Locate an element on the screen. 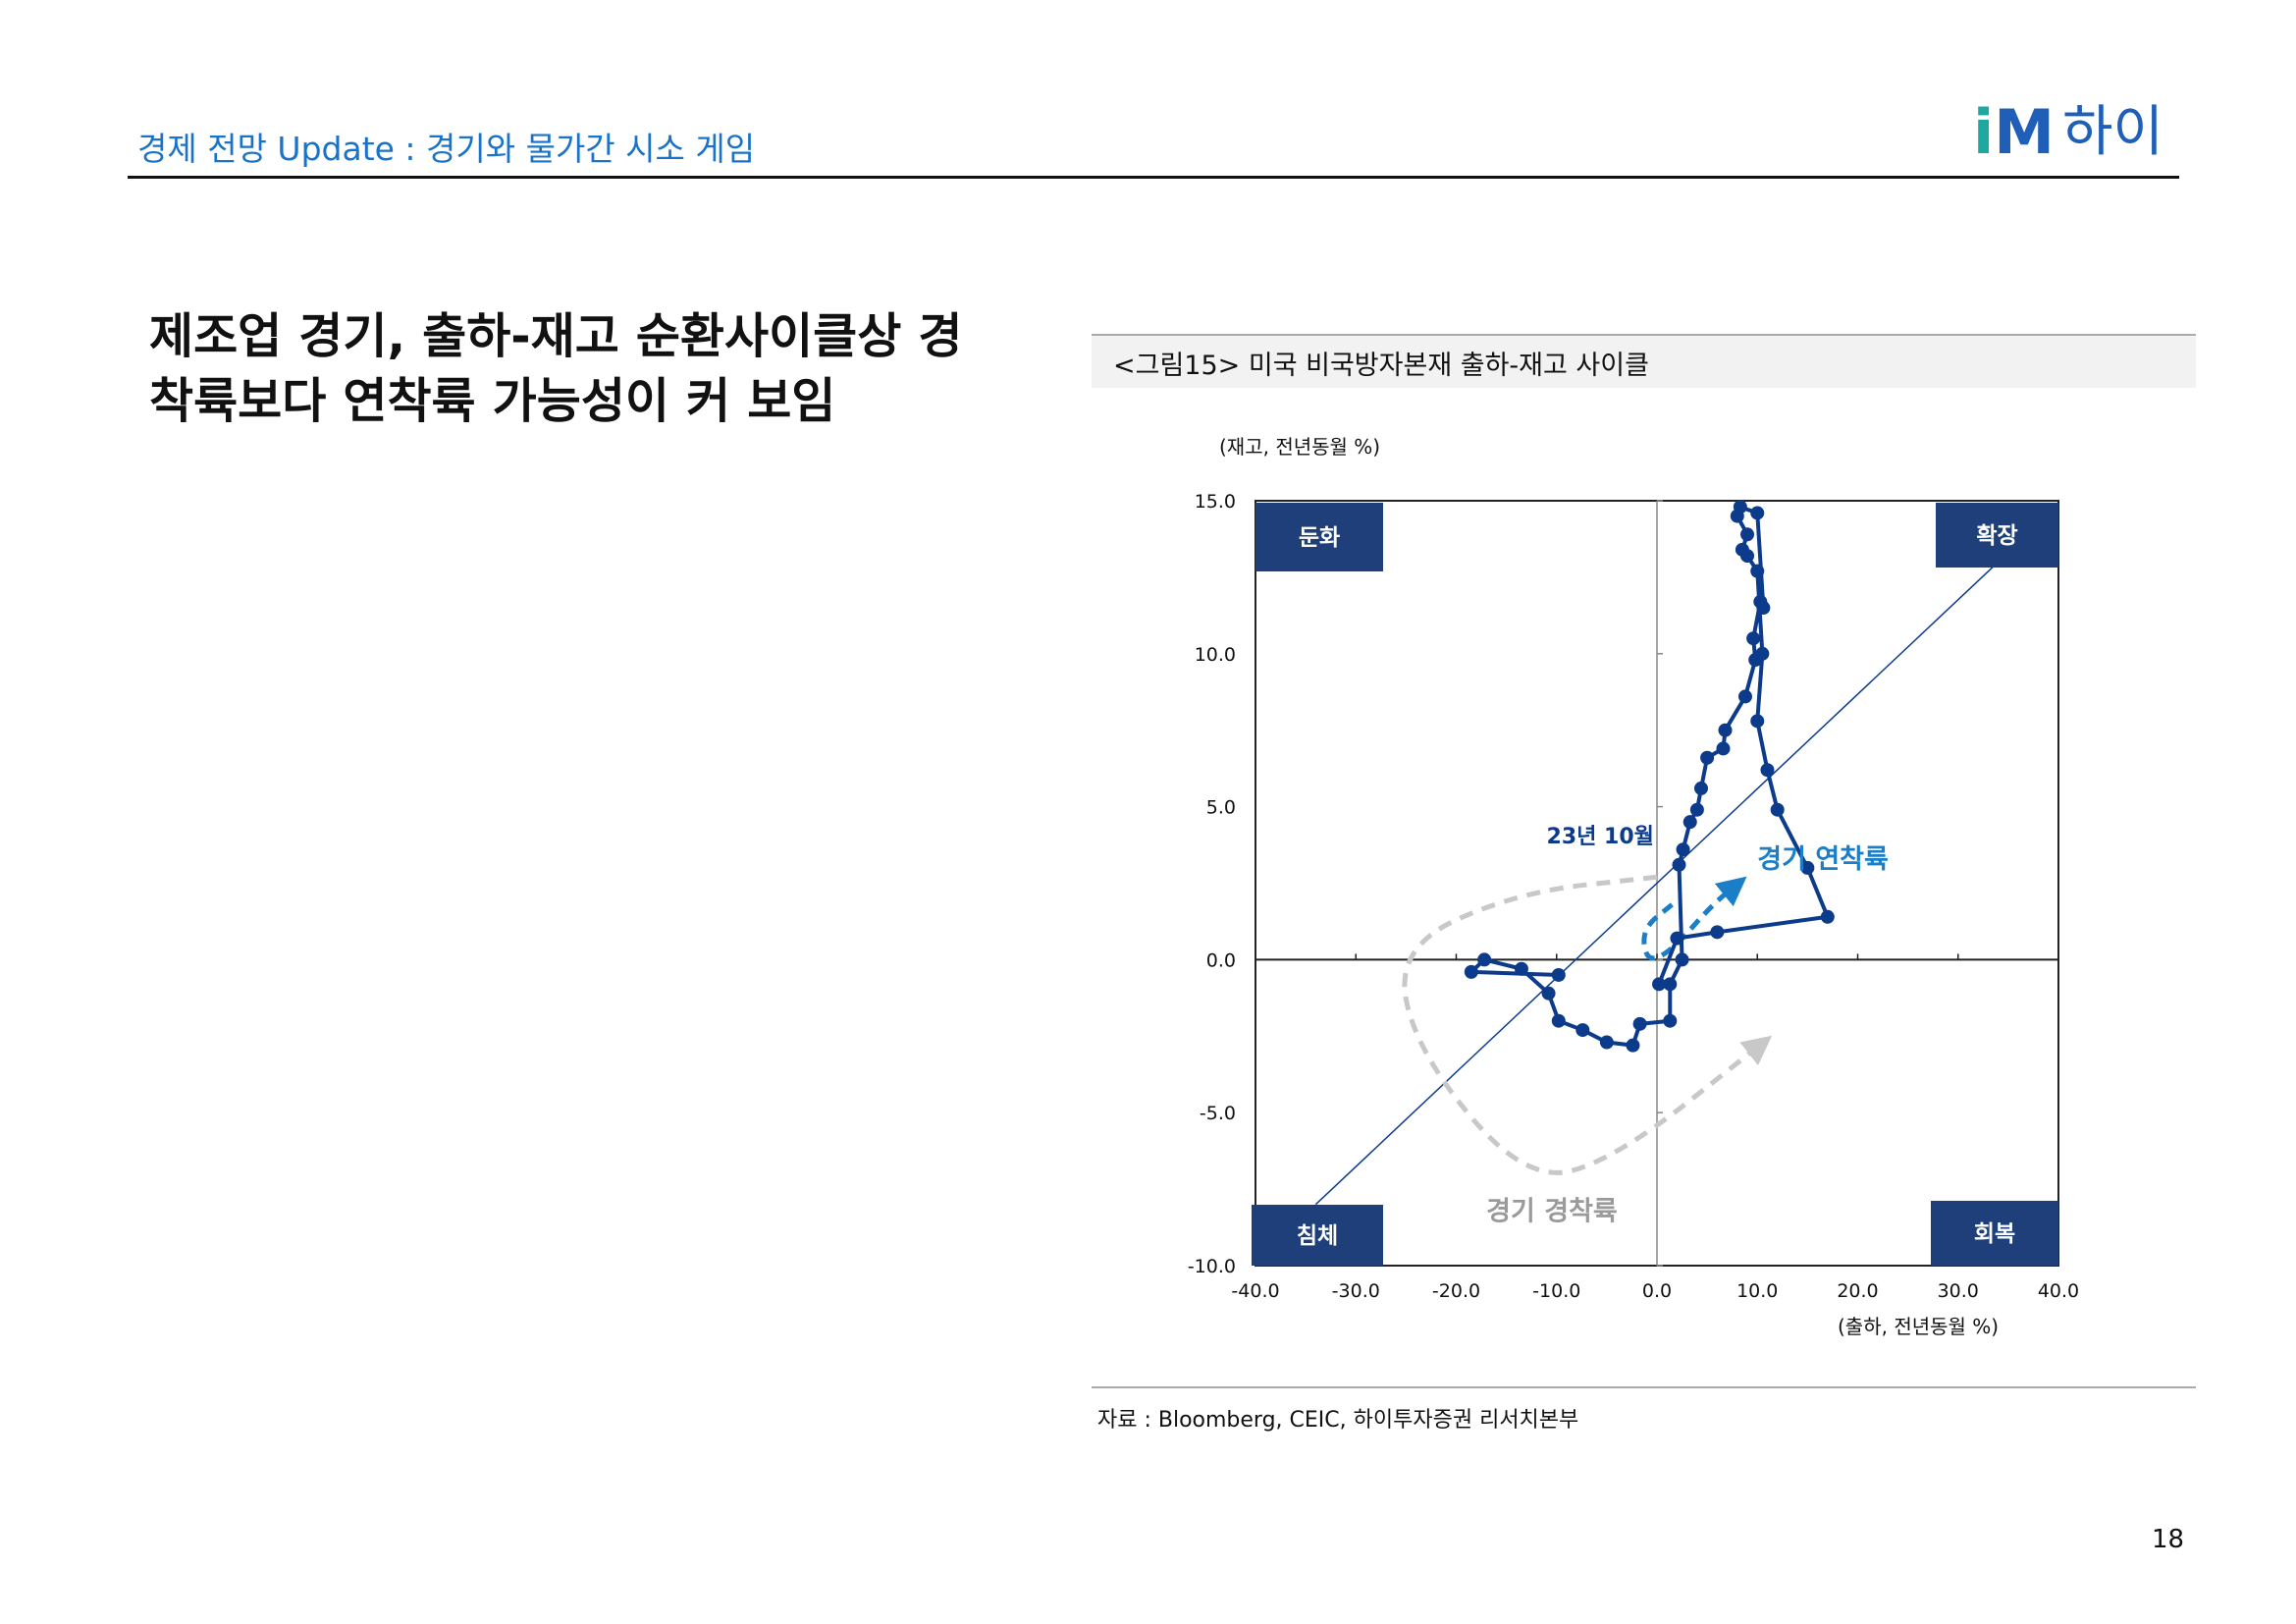 Image resolution: width=2296 pixels, height=1624 pixels. y-tick-label: -10.0 is located at coordinates (1212, 1266).